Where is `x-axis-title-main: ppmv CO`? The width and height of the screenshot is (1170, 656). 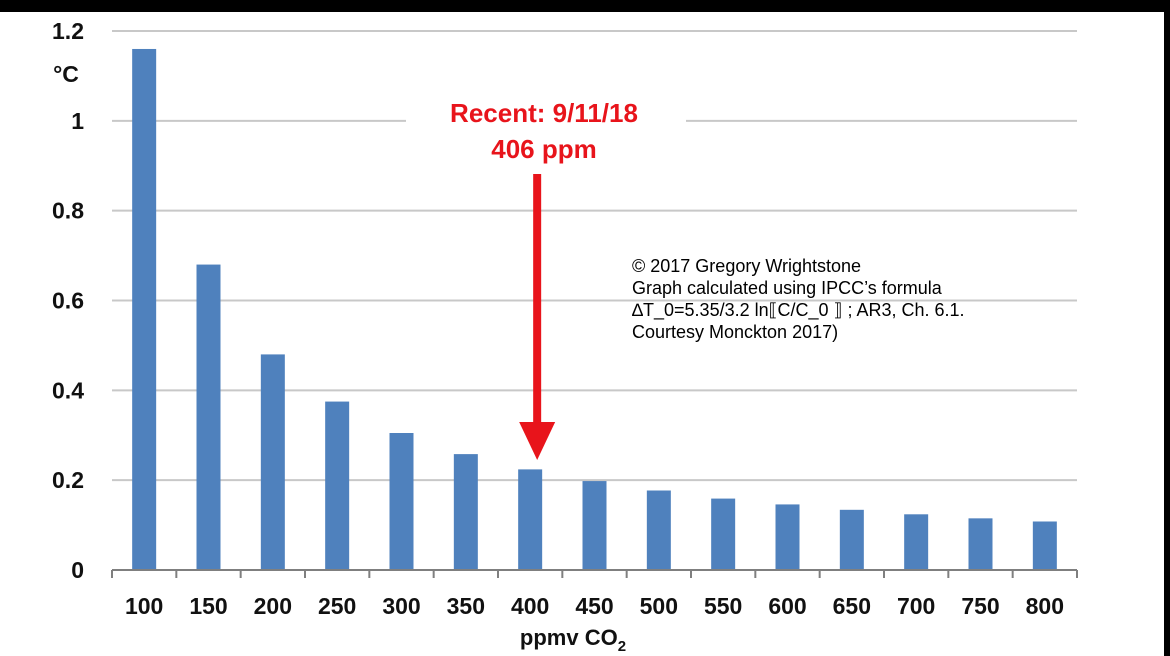
x-axis-title-main: ppmv CO is located at coordinates (569, 637).